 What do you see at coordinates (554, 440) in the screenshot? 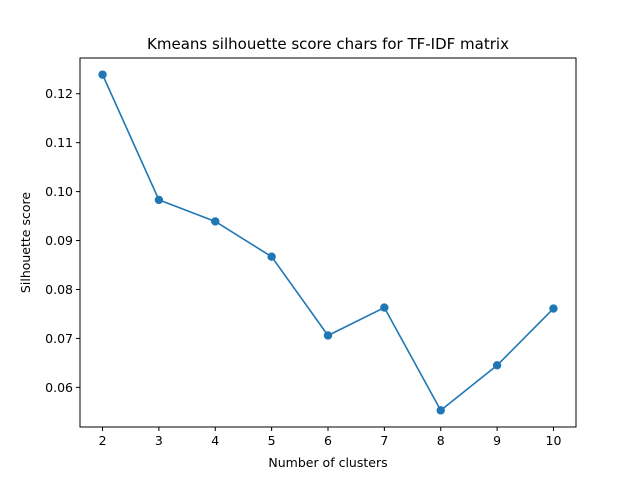
I see `x-tick-label: 10` at bounding box center [554, 440].